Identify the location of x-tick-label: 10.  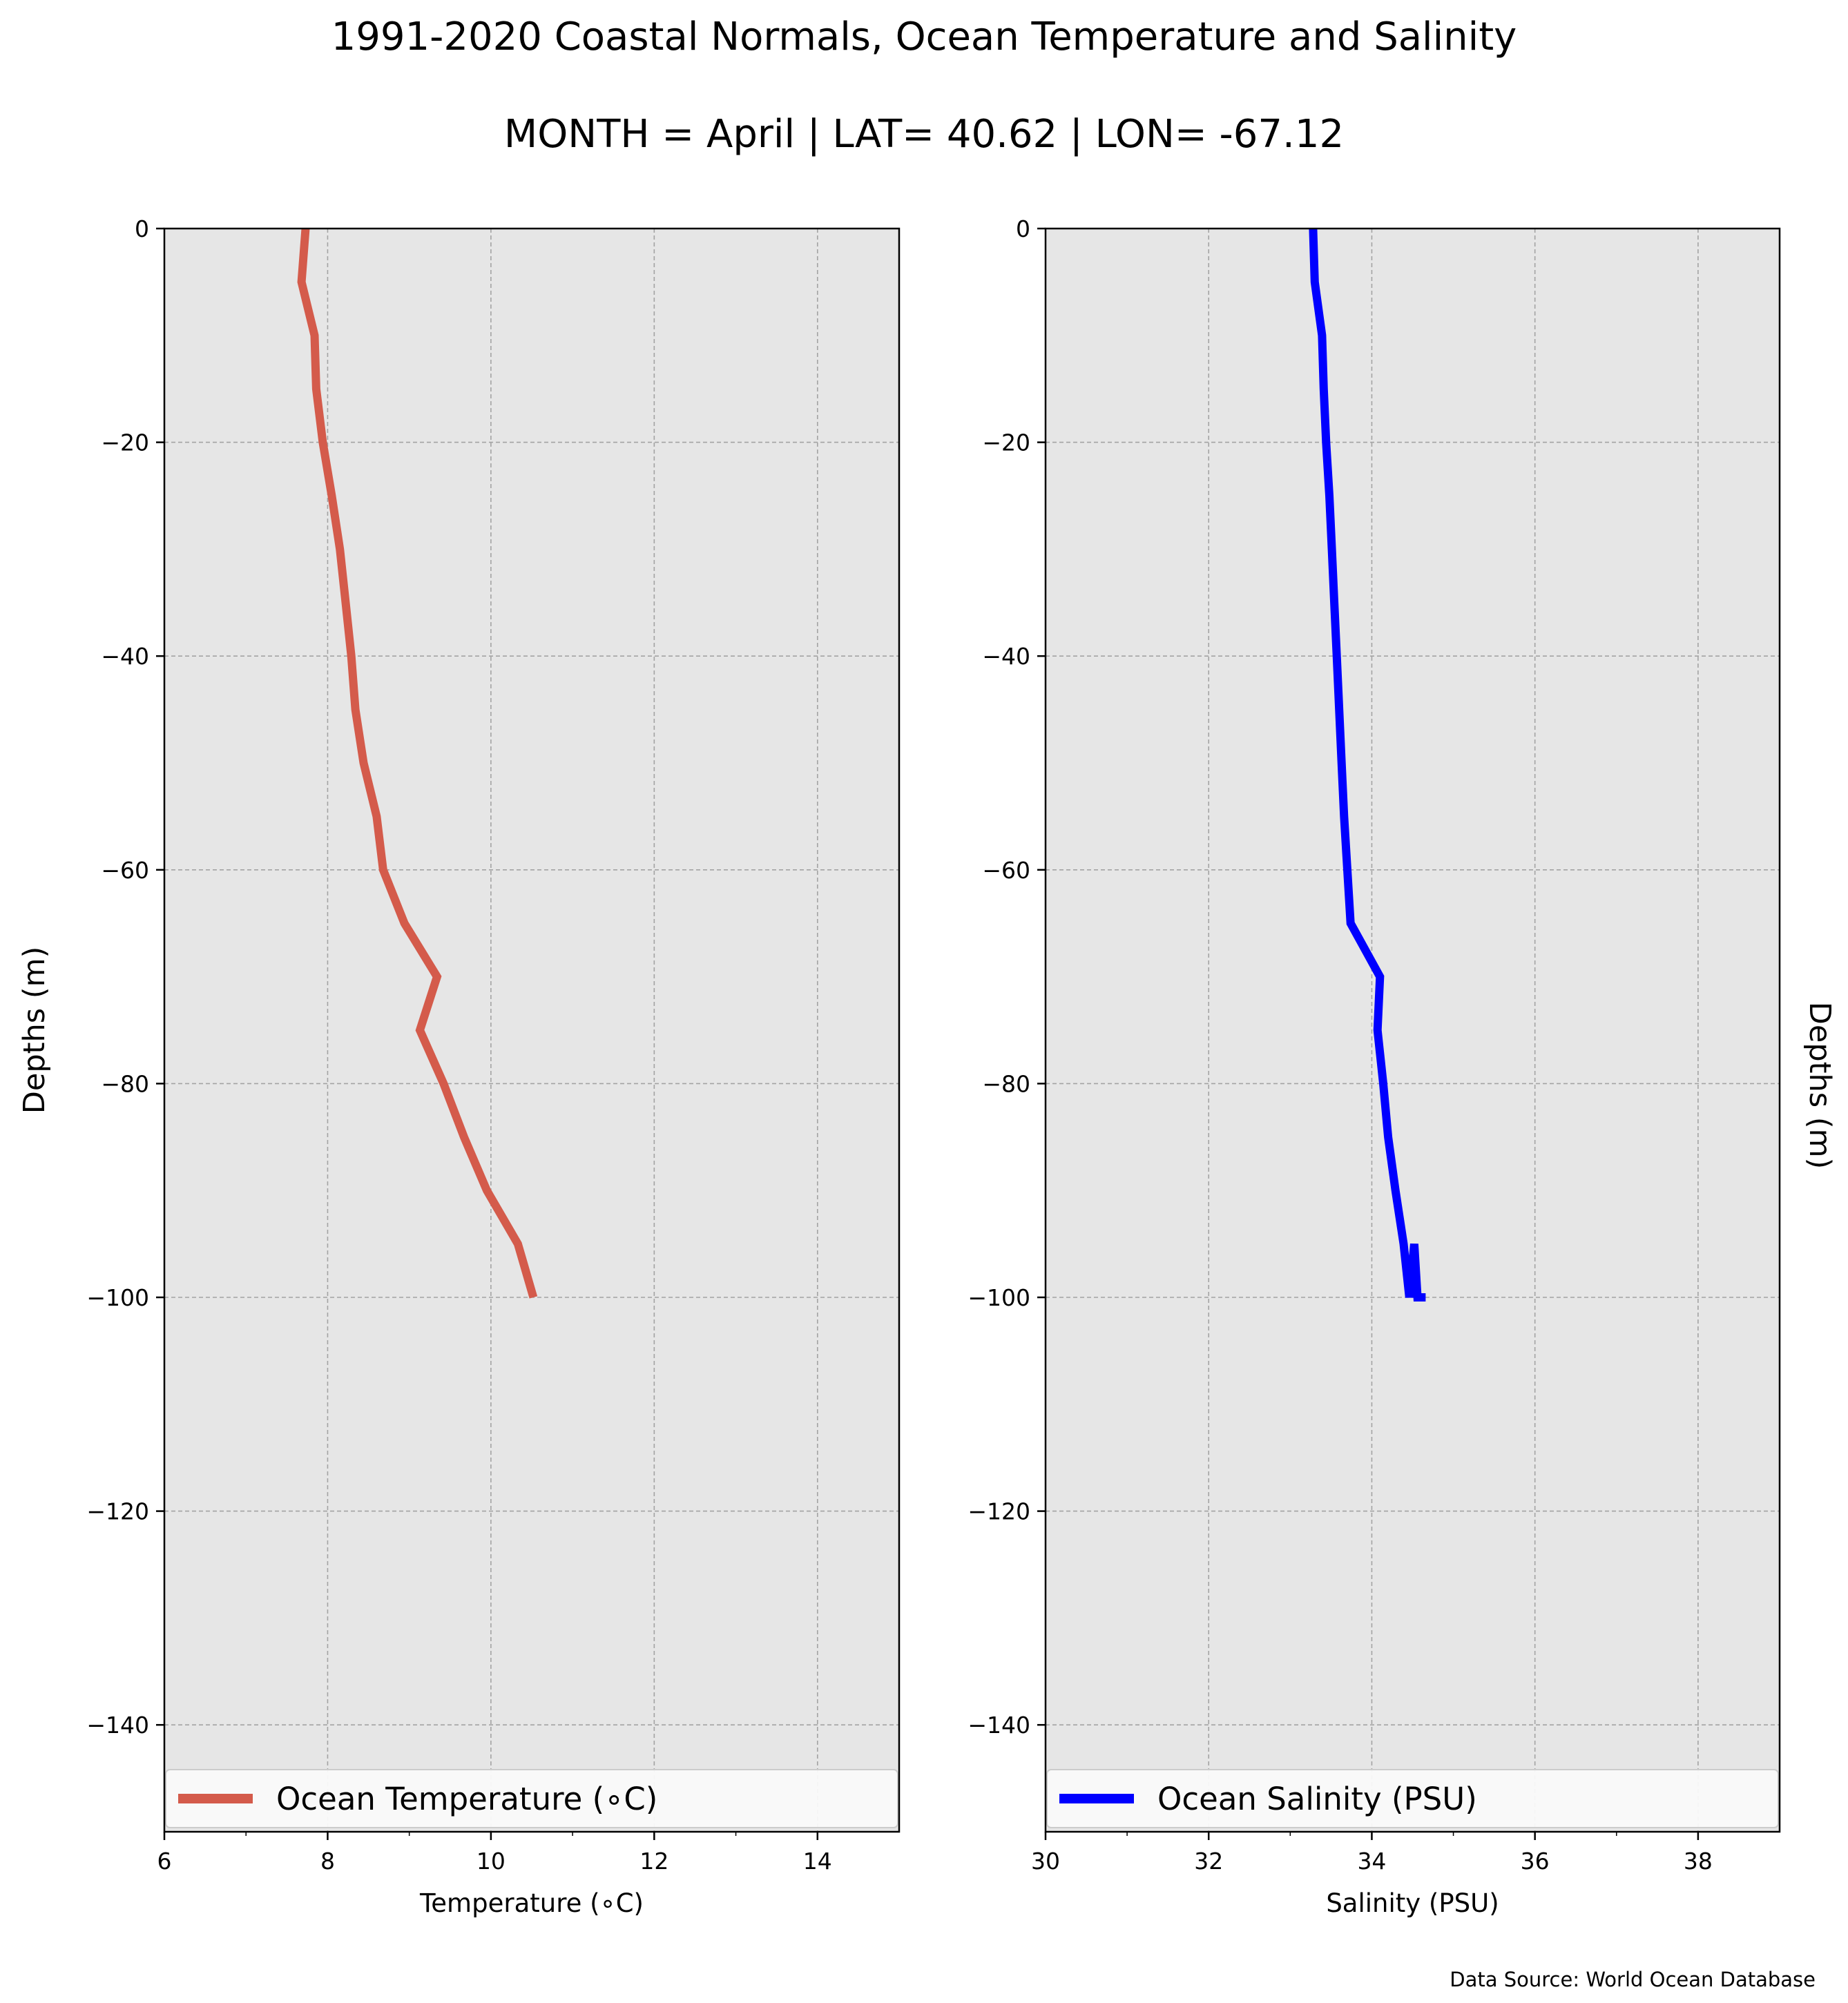
(491, 1862).